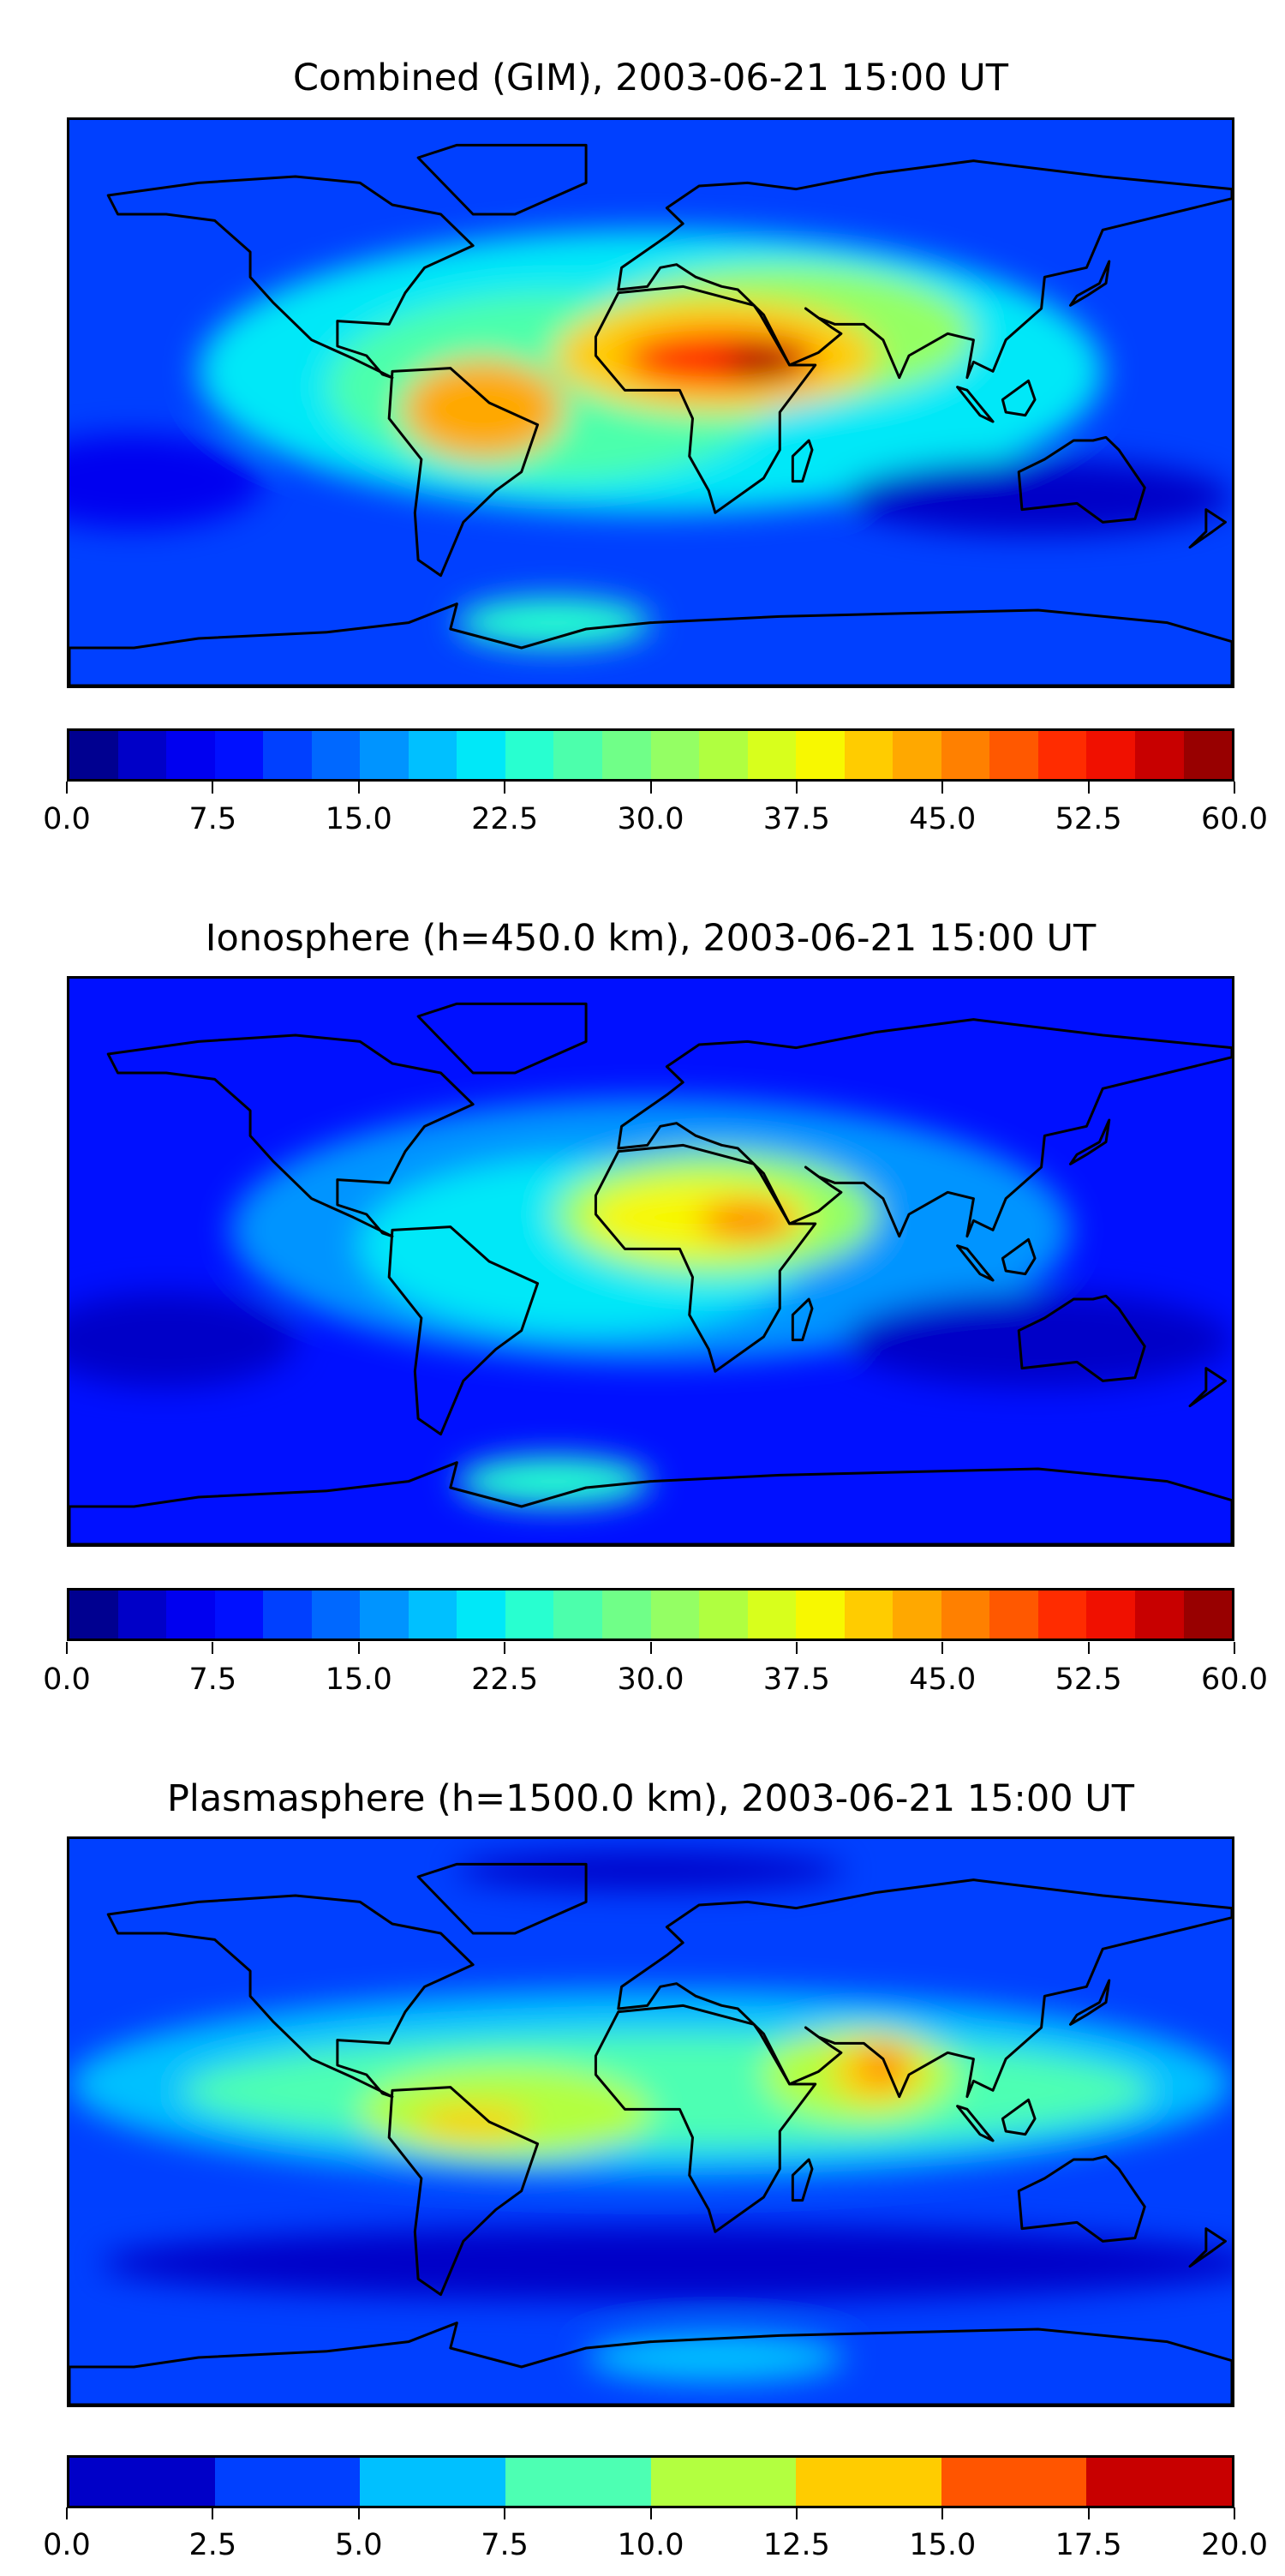 The width and height of the screenshot is (1285, 2576). I want to click on colorbar-tick-label: 10.0, so click(651, 2545).